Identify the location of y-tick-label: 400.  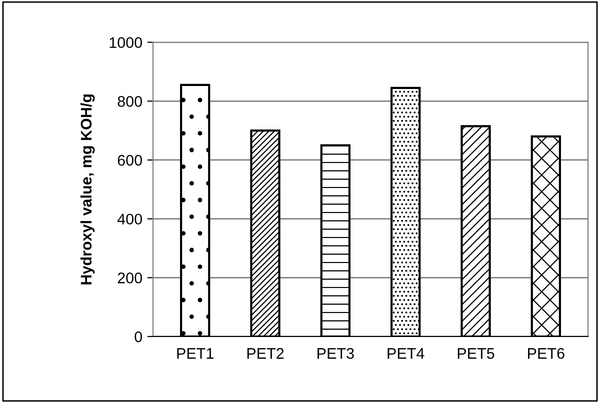
(129, 219).